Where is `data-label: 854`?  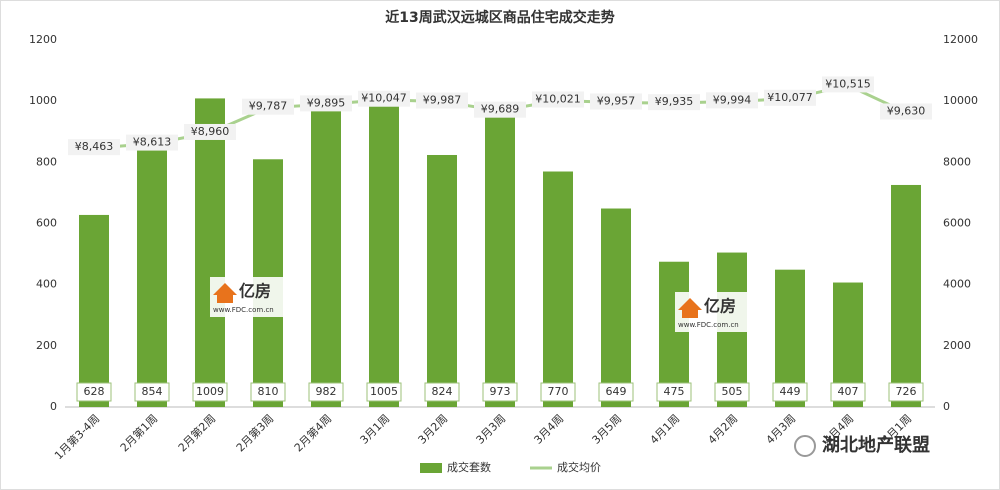 data-label: 854 is located at coordinates (152, 391).